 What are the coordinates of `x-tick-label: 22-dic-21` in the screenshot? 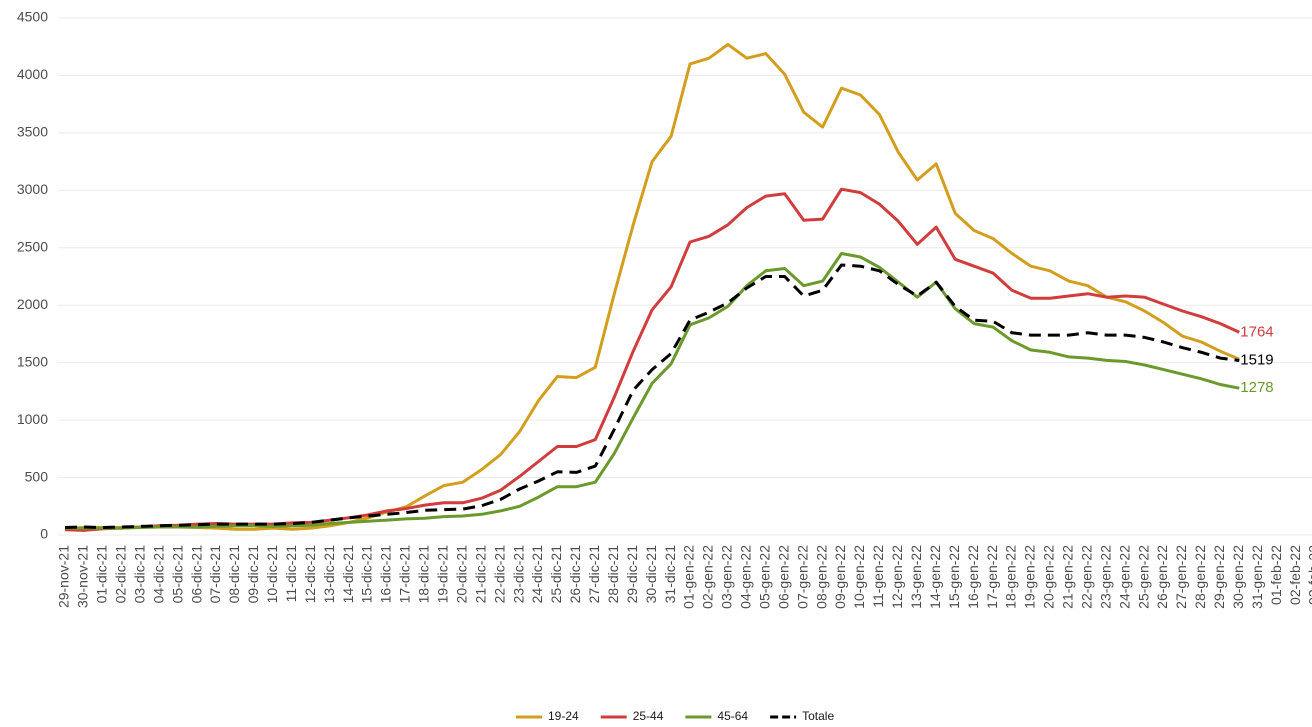 It's located at (499, 574).